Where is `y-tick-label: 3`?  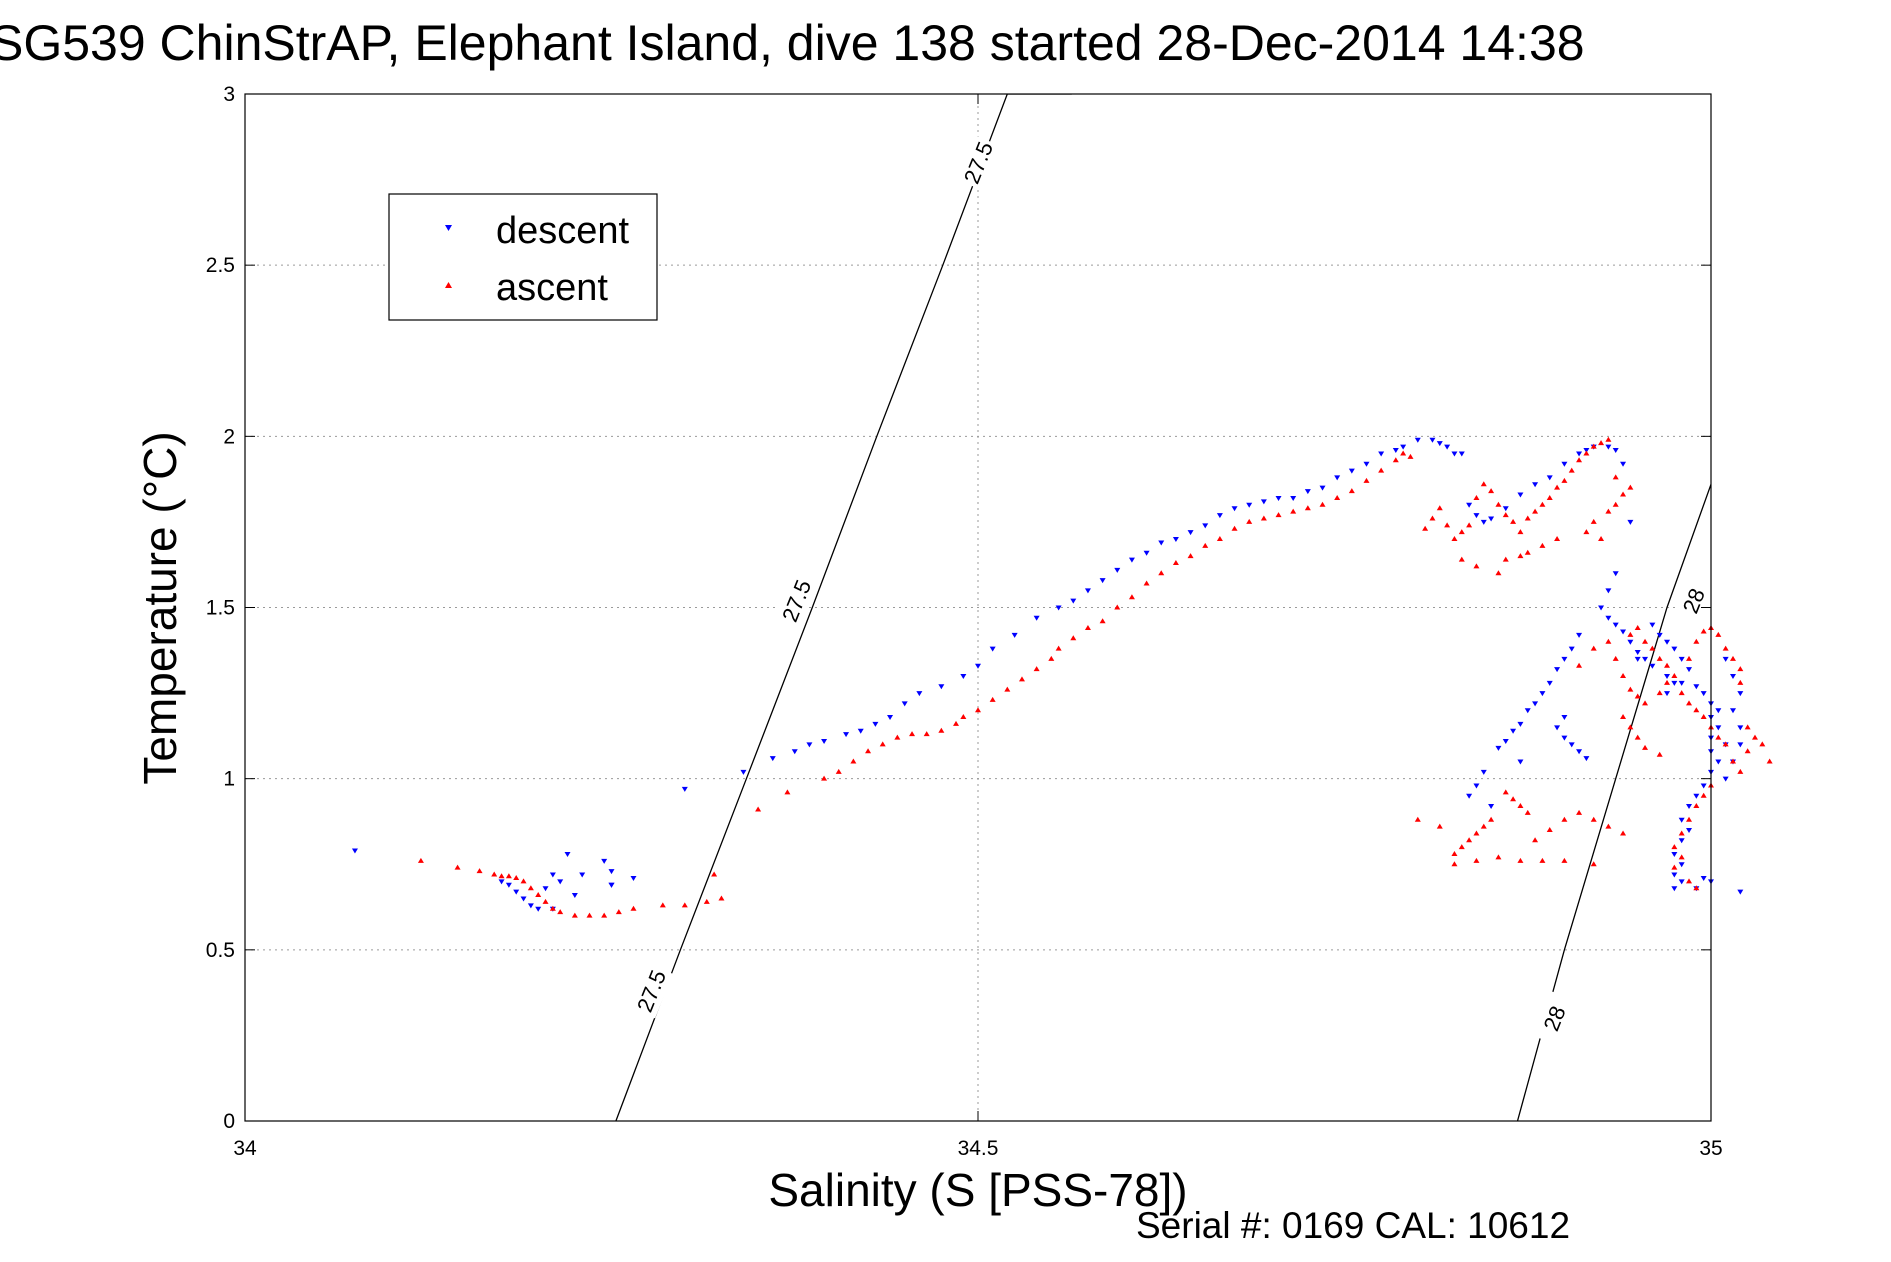 y-tick-label: 3 is located at coordinates (229, 94).